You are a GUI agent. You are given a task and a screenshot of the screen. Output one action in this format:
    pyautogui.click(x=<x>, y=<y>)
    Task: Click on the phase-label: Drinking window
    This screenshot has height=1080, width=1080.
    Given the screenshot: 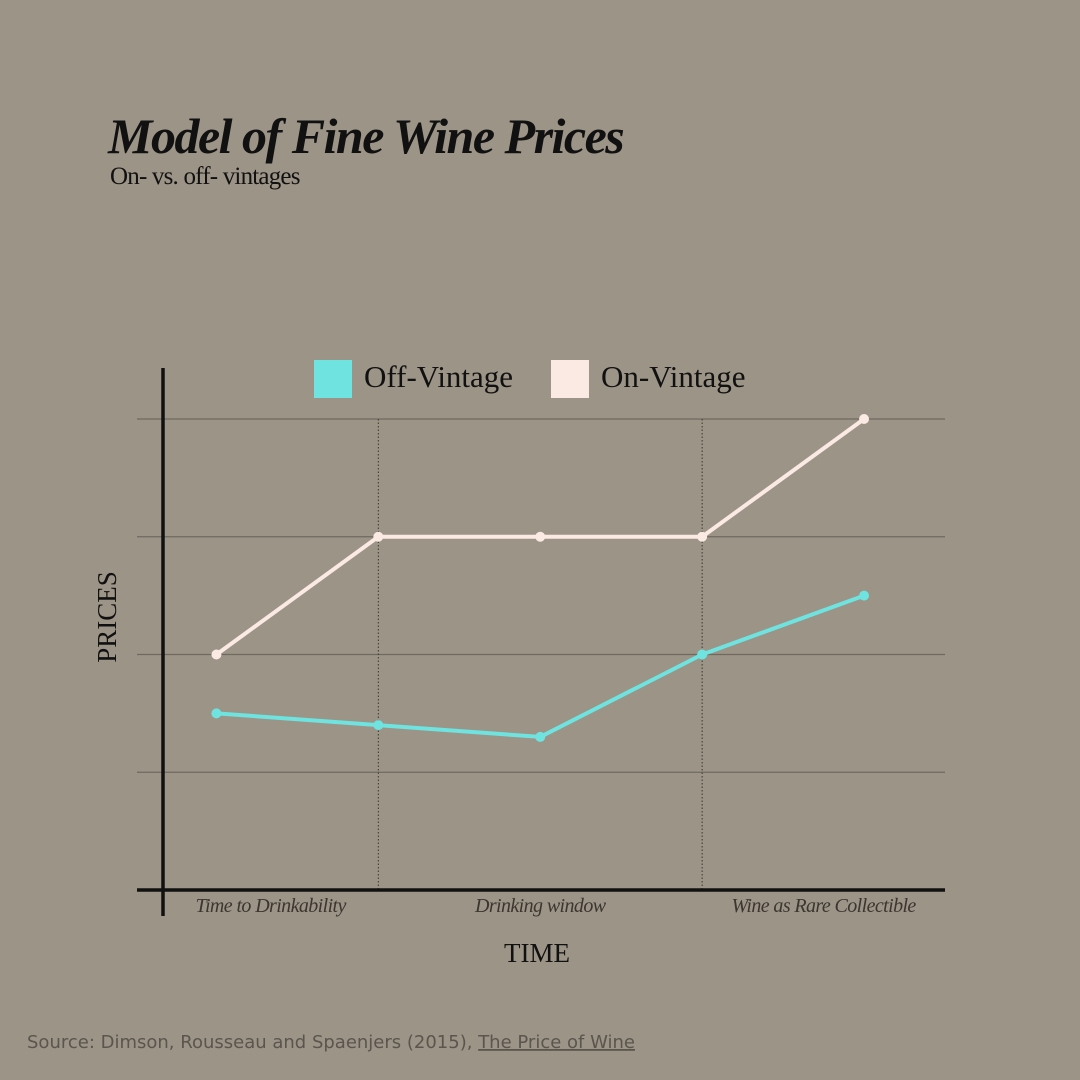 What is the action you would take?
    pyautogui.click(x=540, y=906)
    